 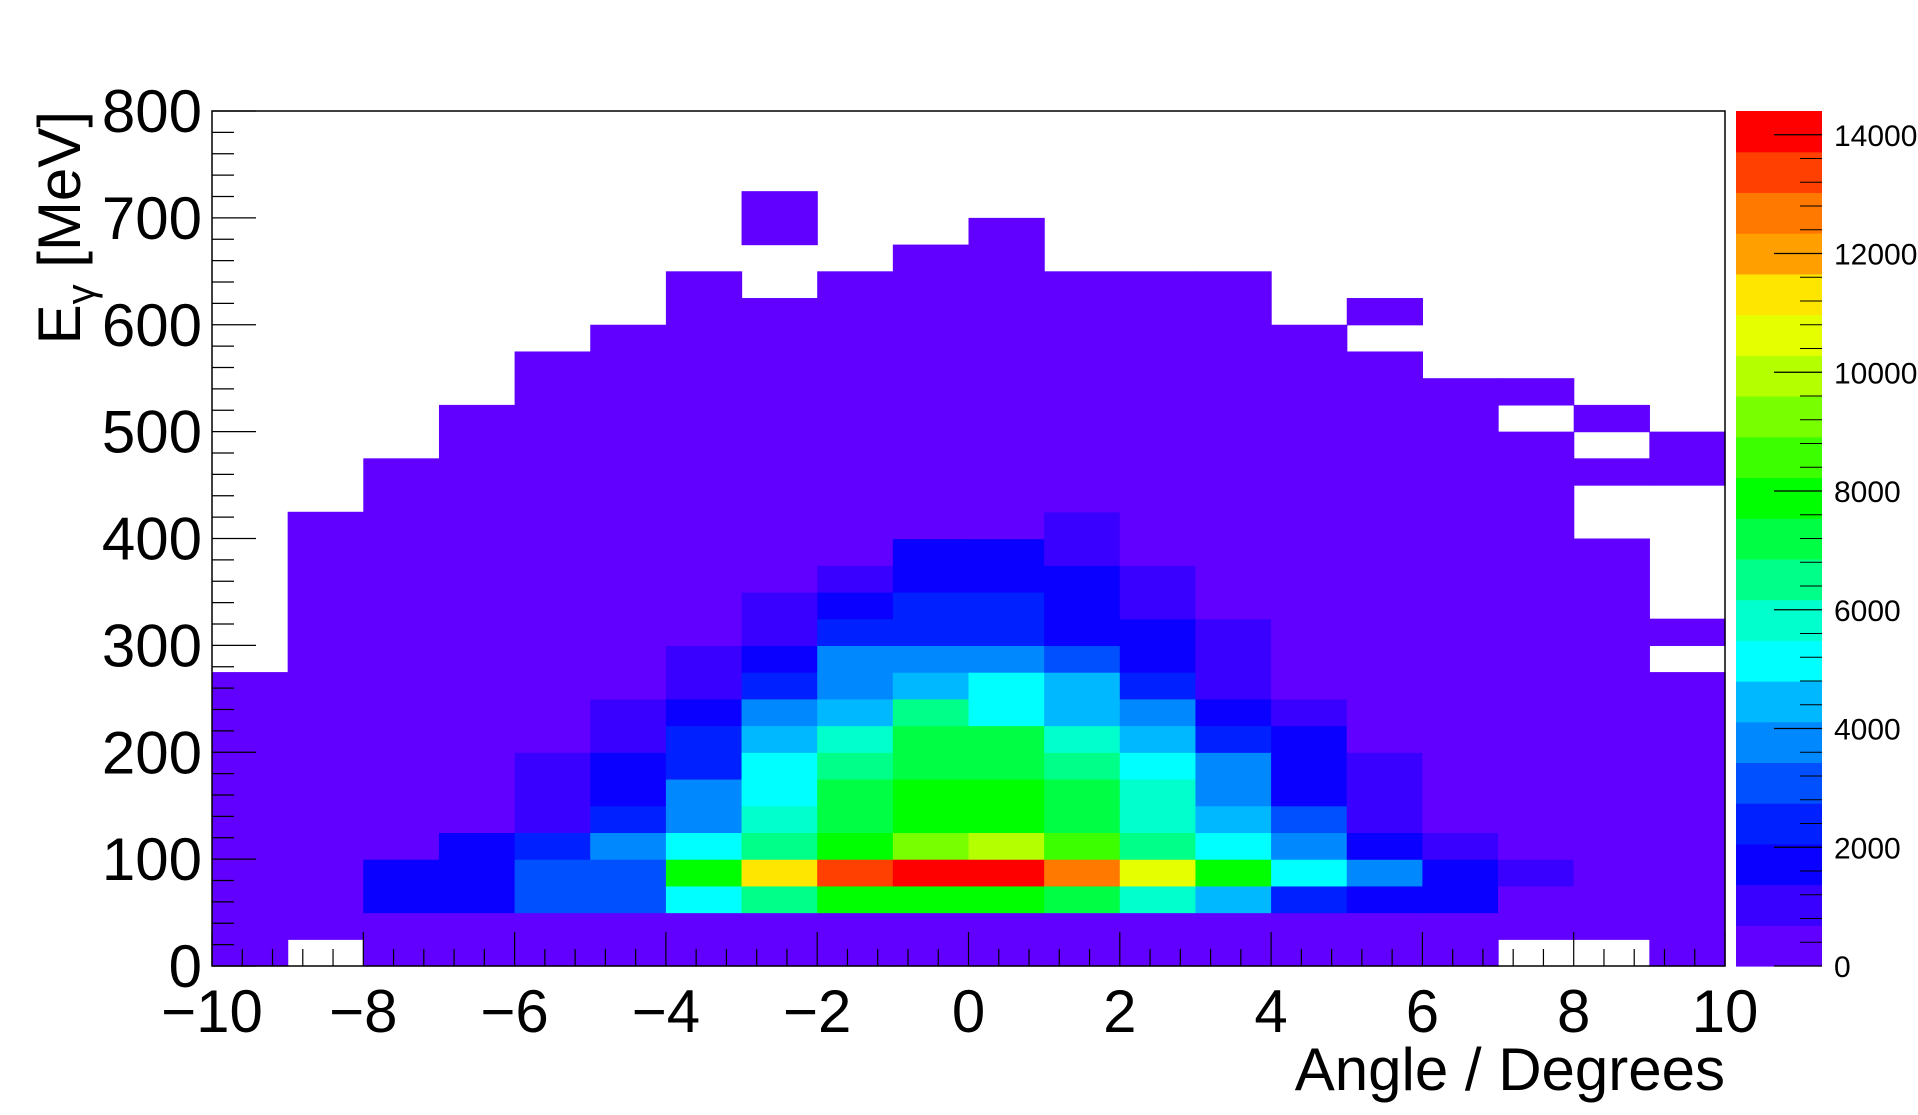 I want to click on y-tick-label: 200, so click(x=152, y=752).